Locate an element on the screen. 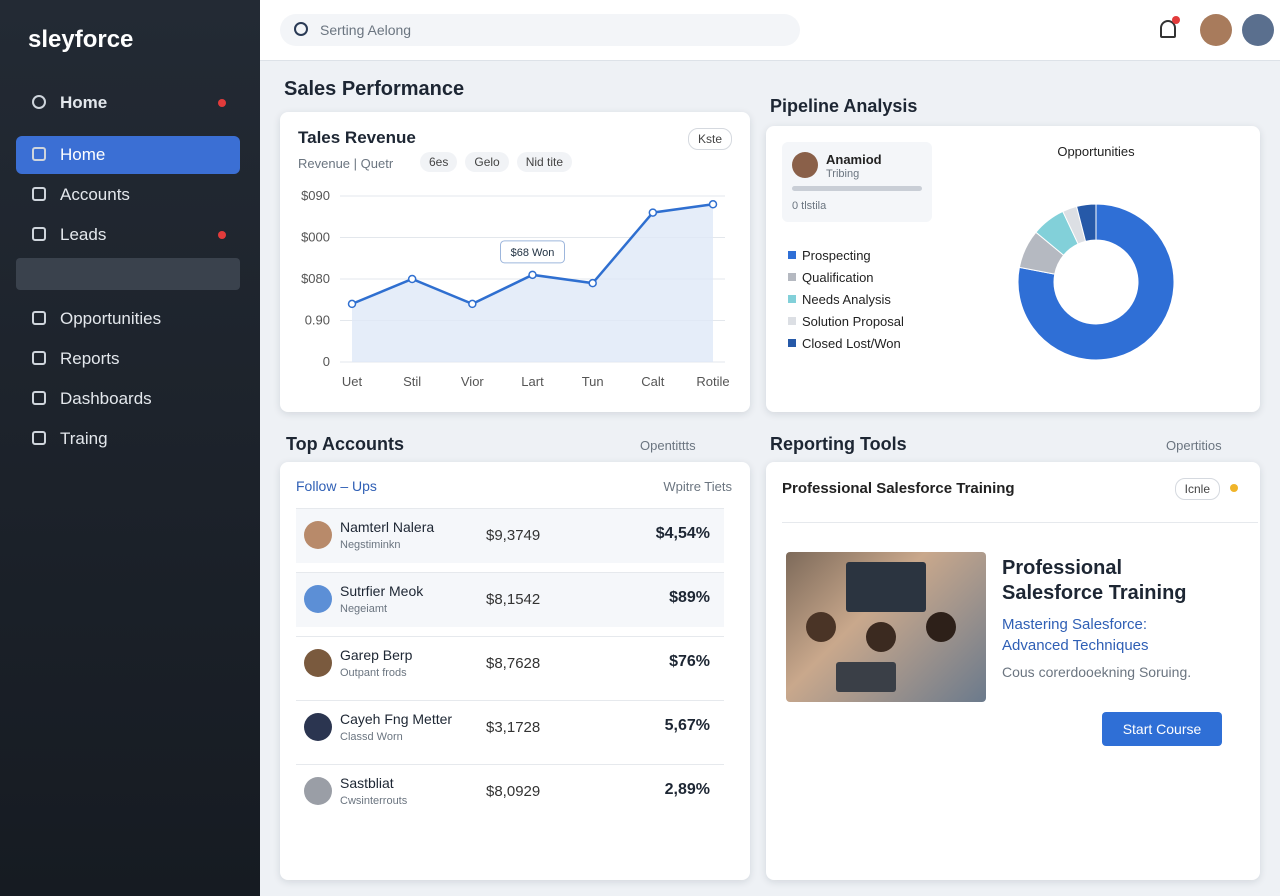  section-title: Sales Performance is located at coordinates (374, 89).